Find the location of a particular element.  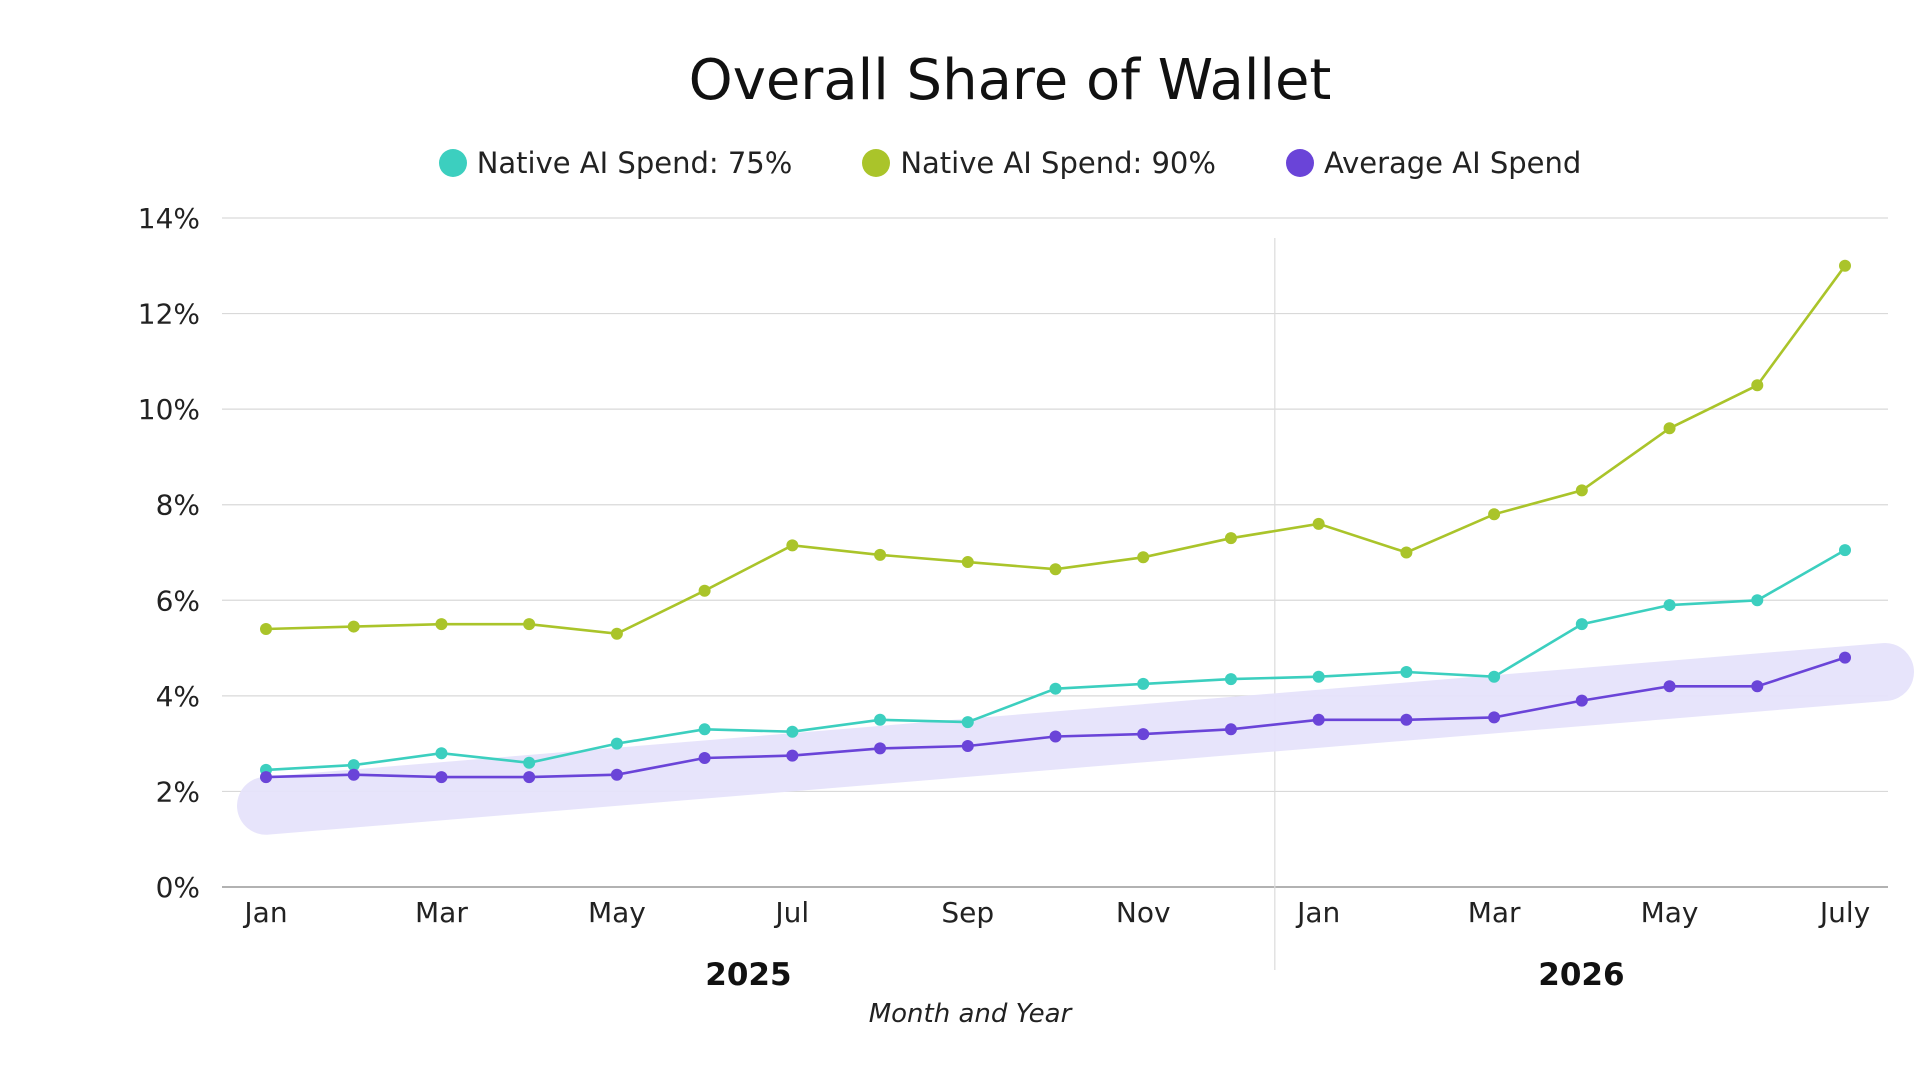

y-tick-label: 4% is located at coordinates (178, 696).